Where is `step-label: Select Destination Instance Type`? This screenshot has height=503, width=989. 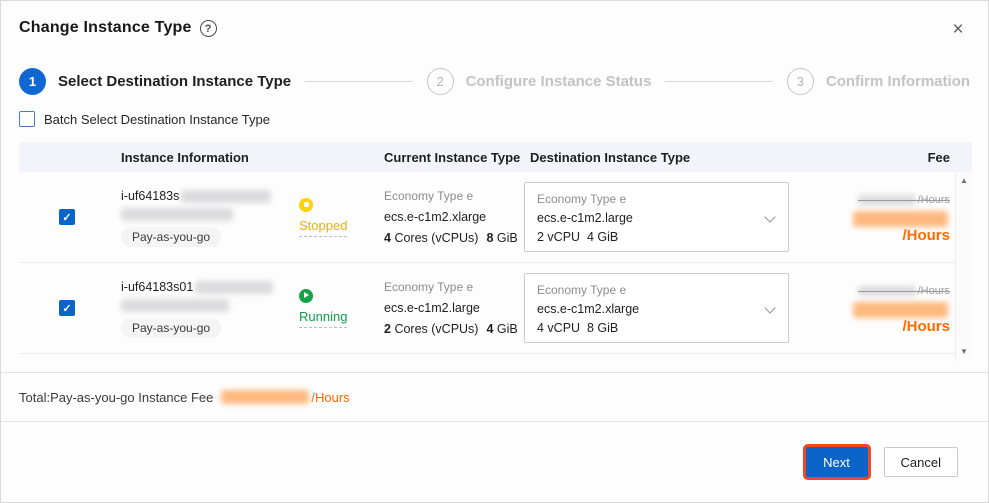
step-label: Select Destination Instance Type is located at coordinates (175, 81).